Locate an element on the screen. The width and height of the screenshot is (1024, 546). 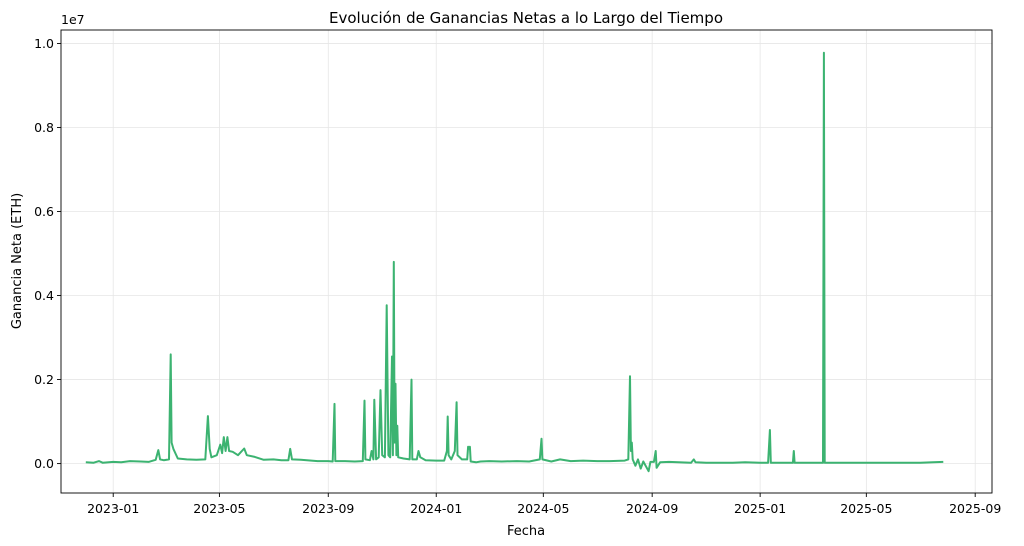
y-tick-label: 0.8 is located at coordinates (44, 127).